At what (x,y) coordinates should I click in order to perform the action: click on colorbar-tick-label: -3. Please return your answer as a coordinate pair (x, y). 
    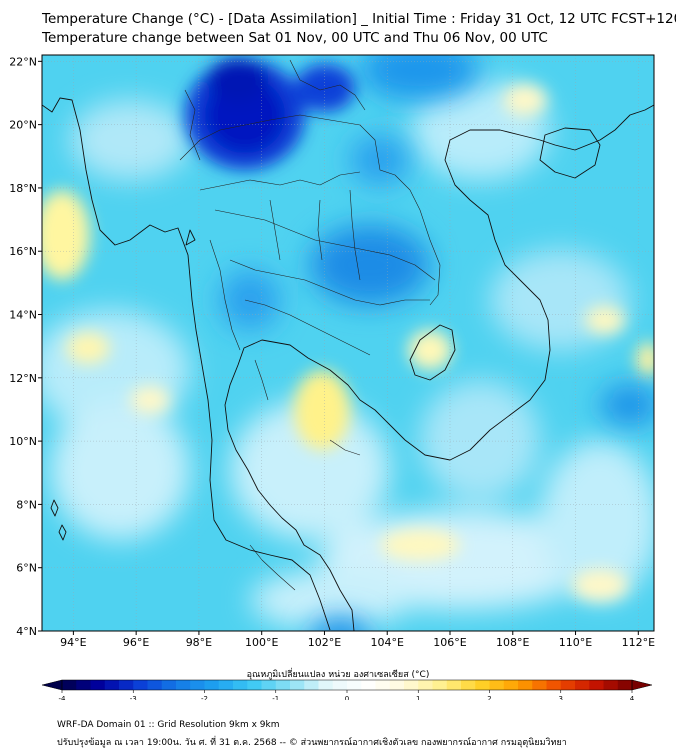
    Looking at the image, I should click on (133, 697).